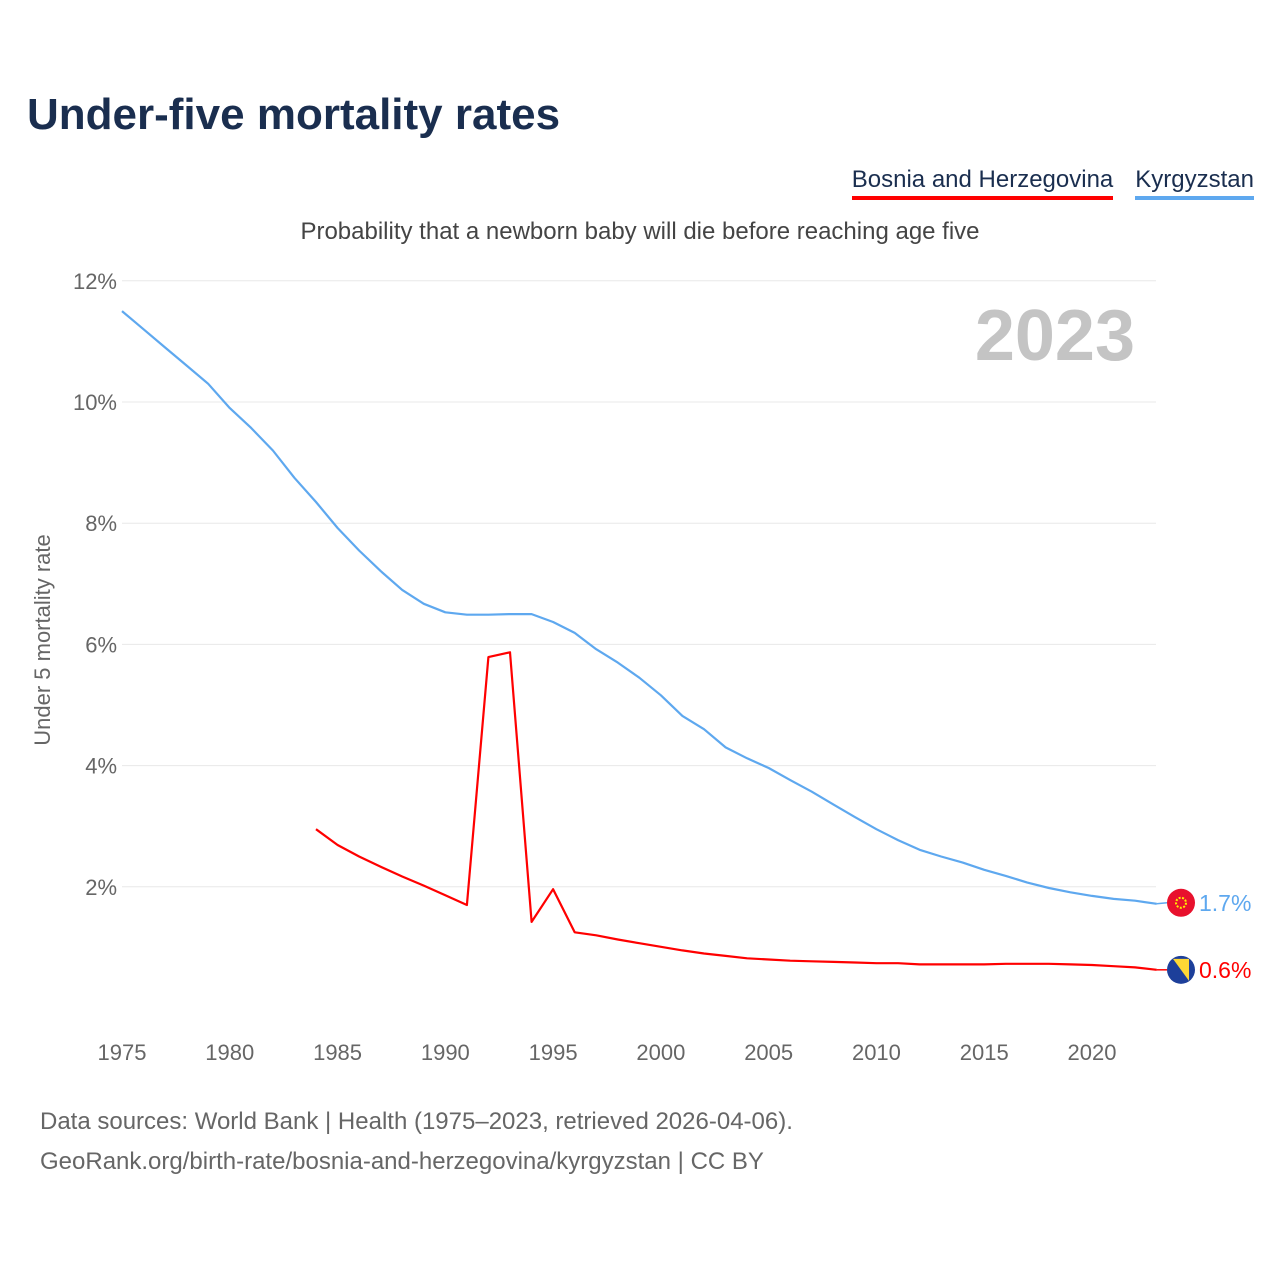 The height and width of the screenshot is (1280, 1280). What do you see at coordinates (1225, 903) in the screenshot?
I see `end-value-label: 1.7%` at bounding box center [1225, 903].